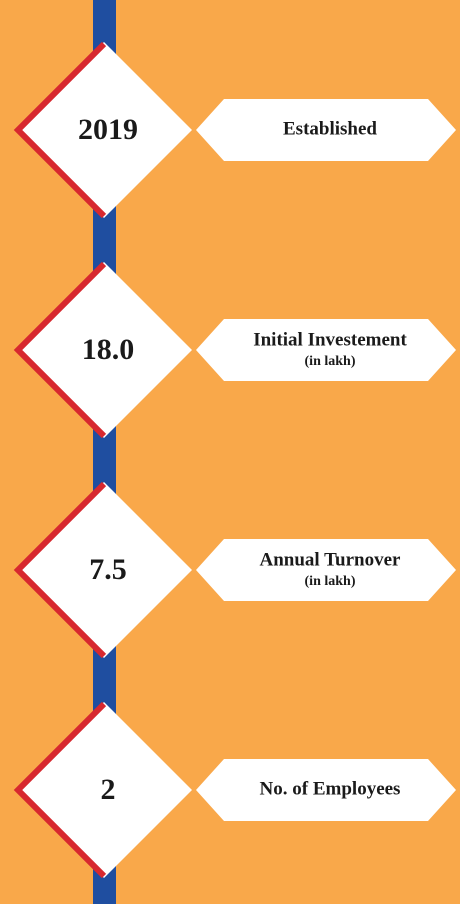 The width and height of the screenshot is (460, 904). Describe the element at coordinates (108, 789) in the screenshot. I see `item-value: 2` at that location.